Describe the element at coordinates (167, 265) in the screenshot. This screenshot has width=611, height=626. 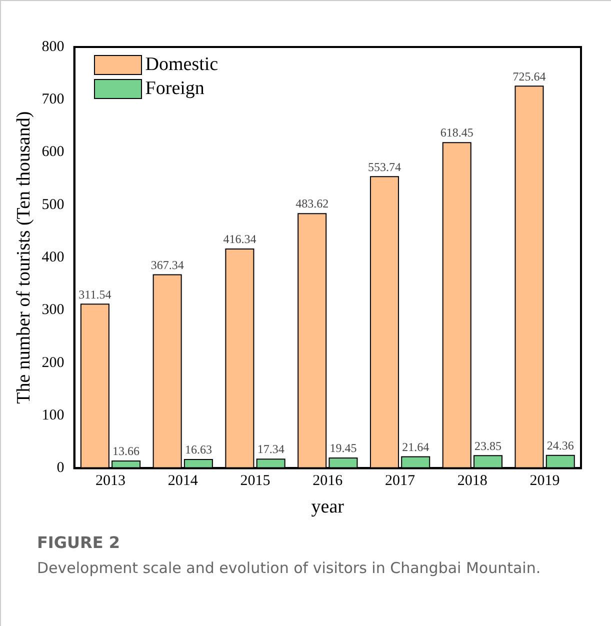
I see `data-label: 367.34` at that location.